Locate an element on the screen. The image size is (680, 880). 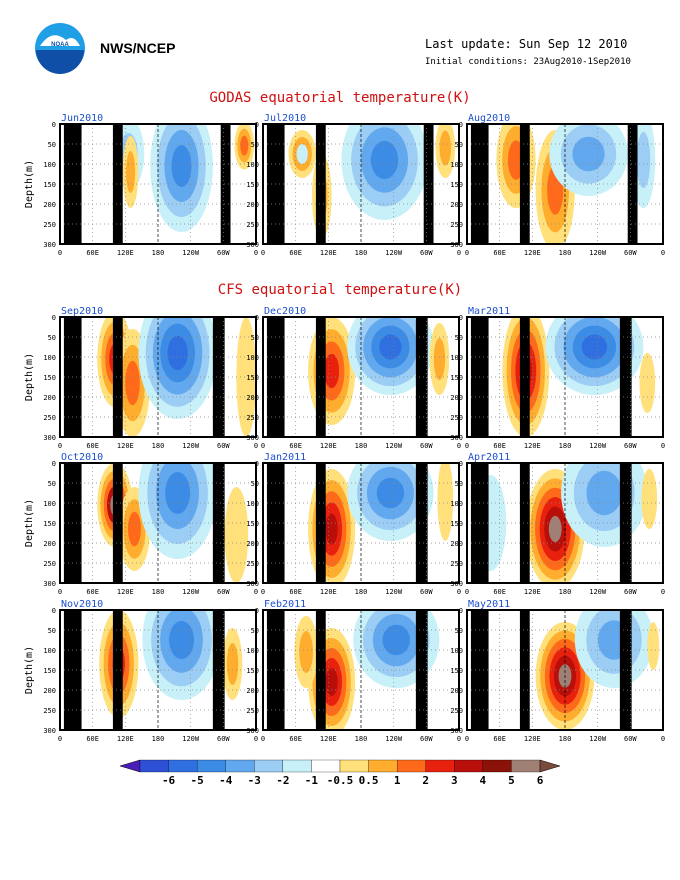
panel-label: Jul2010 is located at coordinates (285, 118).